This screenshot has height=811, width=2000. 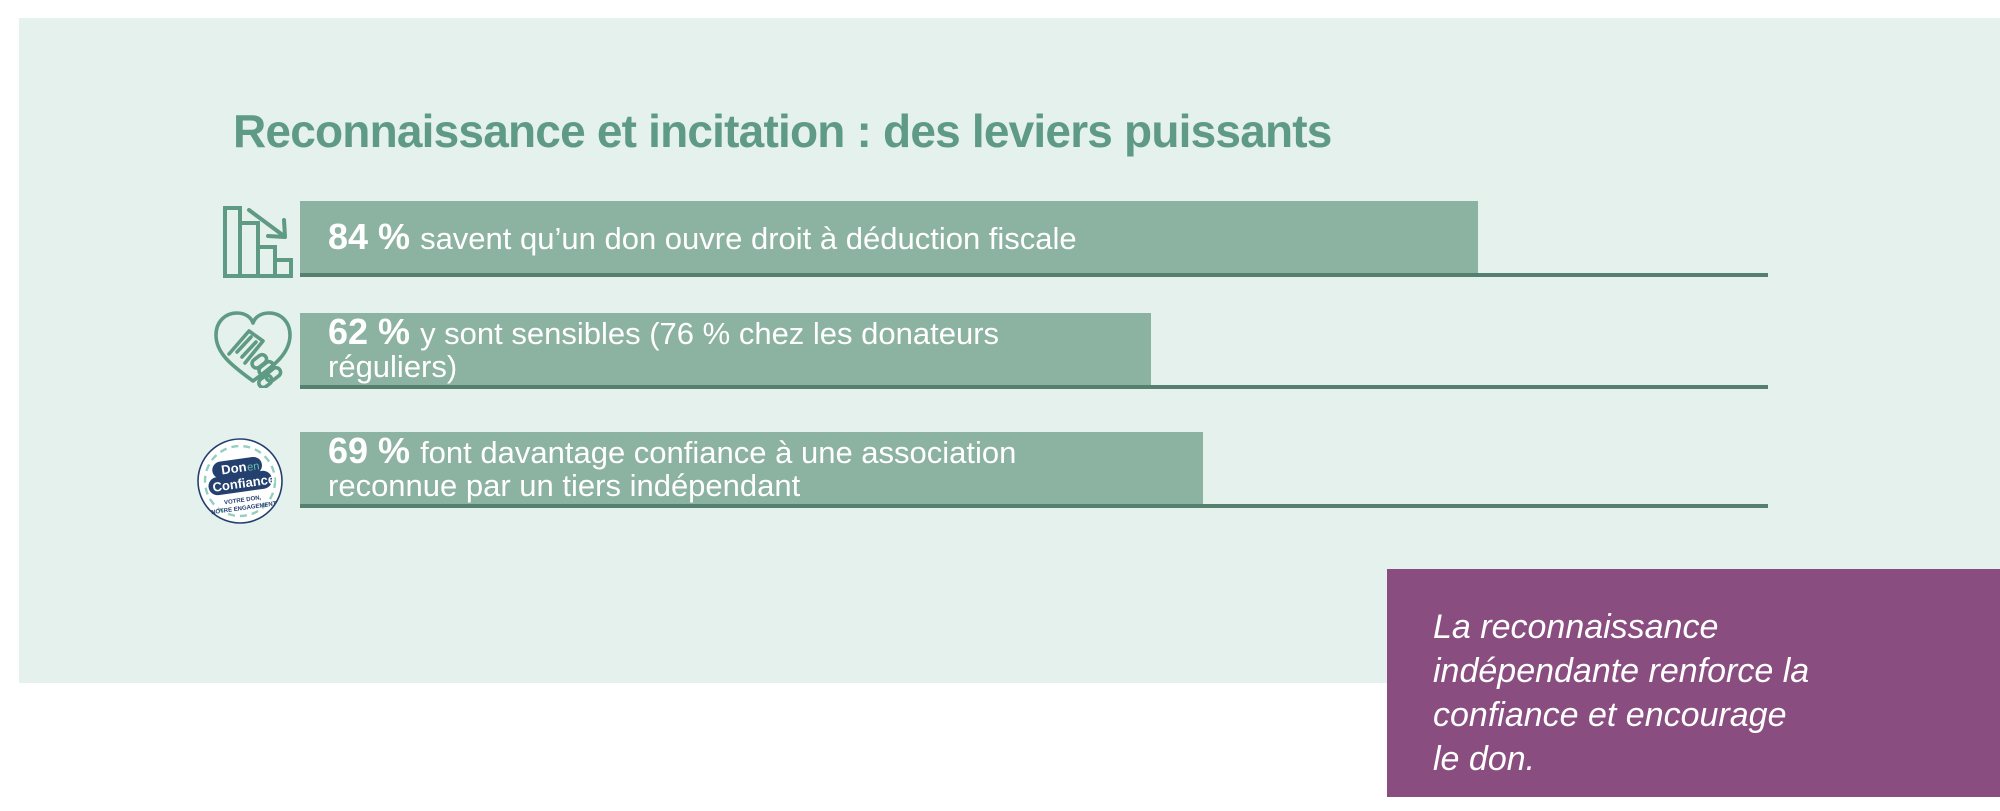 What do you see at coordinates (369, 451) in the screenshot?
I see `bar-3-percent: 69 %` at bounding box center [369, 451].